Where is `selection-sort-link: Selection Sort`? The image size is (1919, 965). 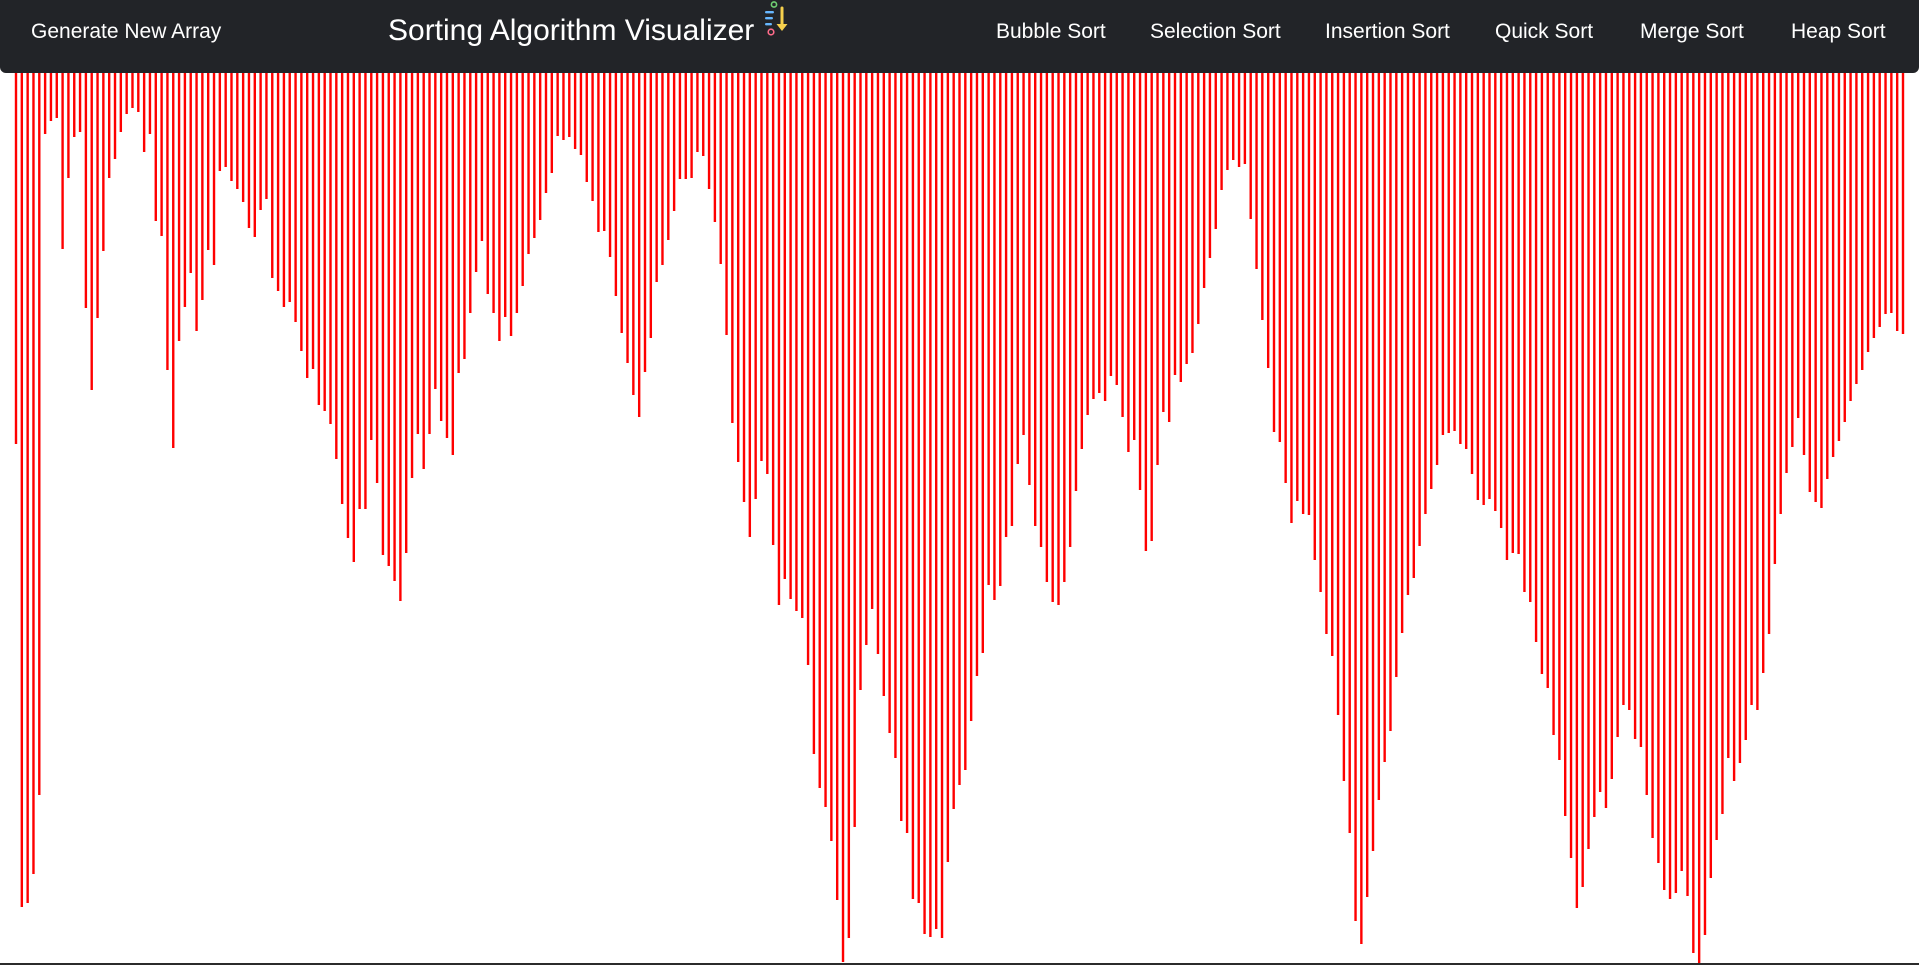 selection-sort-link: Selection Sort is located at coordinates (1215, 31).